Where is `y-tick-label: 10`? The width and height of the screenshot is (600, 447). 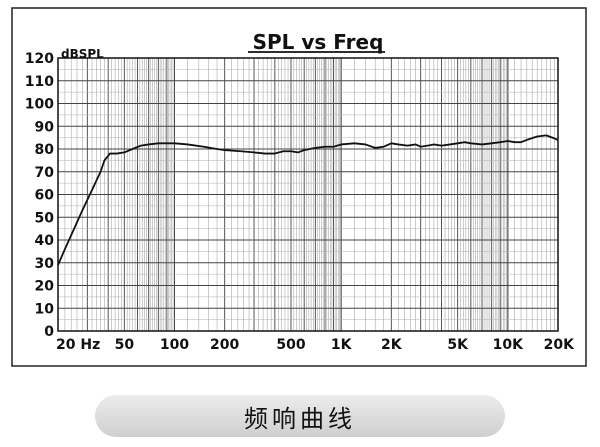 y-tick-label: 10 is located at coordinates (45, 309).